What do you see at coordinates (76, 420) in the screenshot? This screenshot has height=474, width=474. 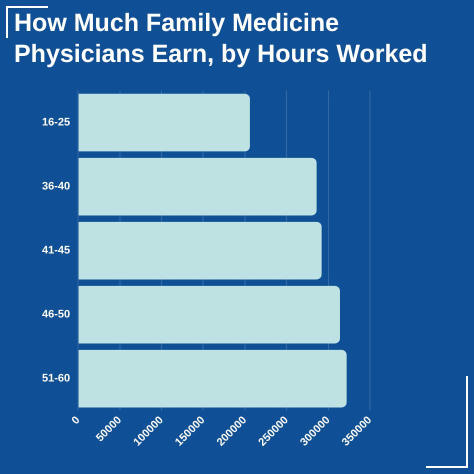 I see `x-tick-label: 0` at bounding box center [76, 420].